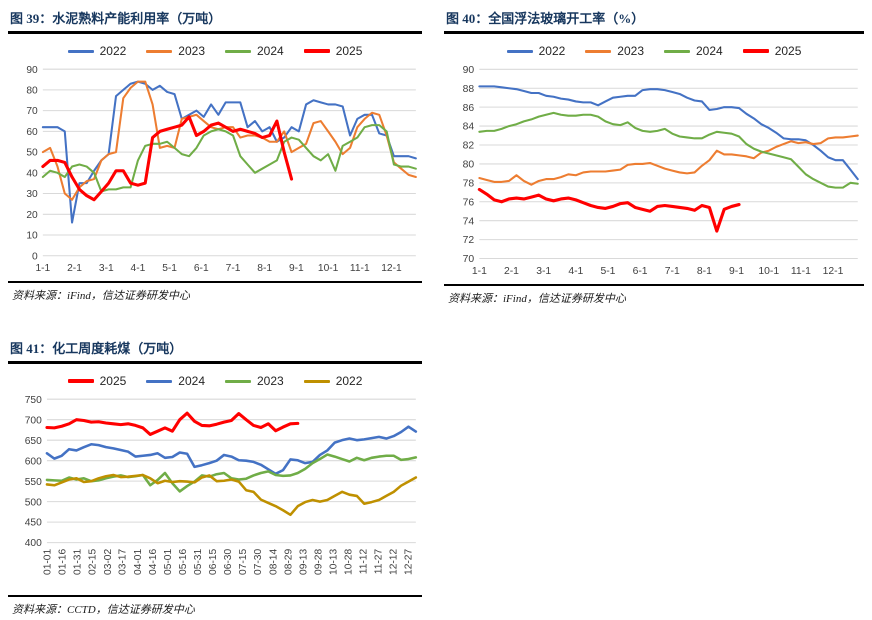  Describe the element at coordinates (33, 420) in the screenshot. I see `y-axis-tick-label: 700` at that location.